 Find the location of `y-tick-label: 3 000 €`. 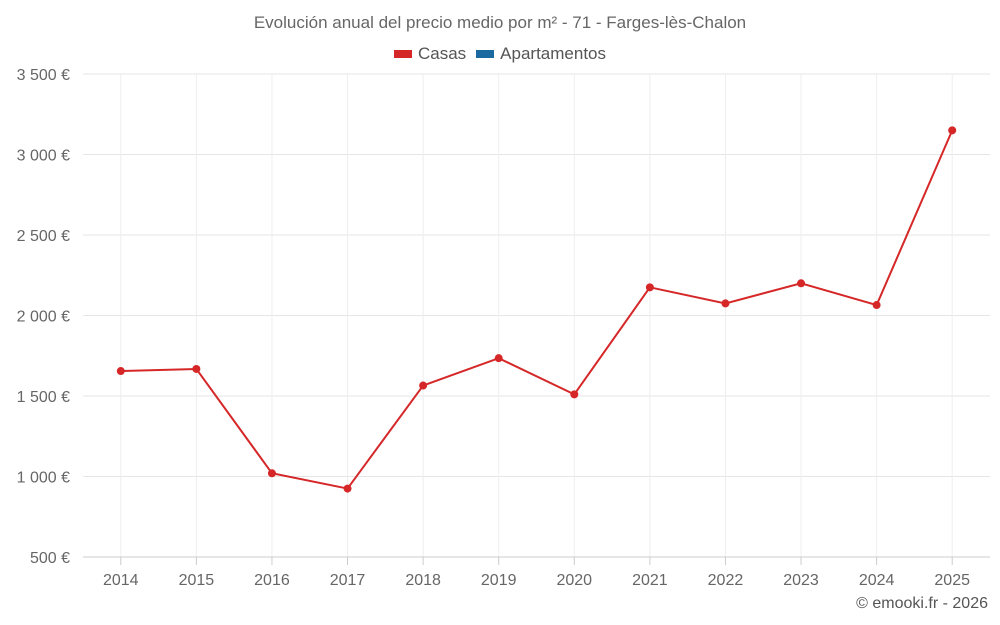

y-tick-label: 3 000 € is located at coordinates (43, 156).